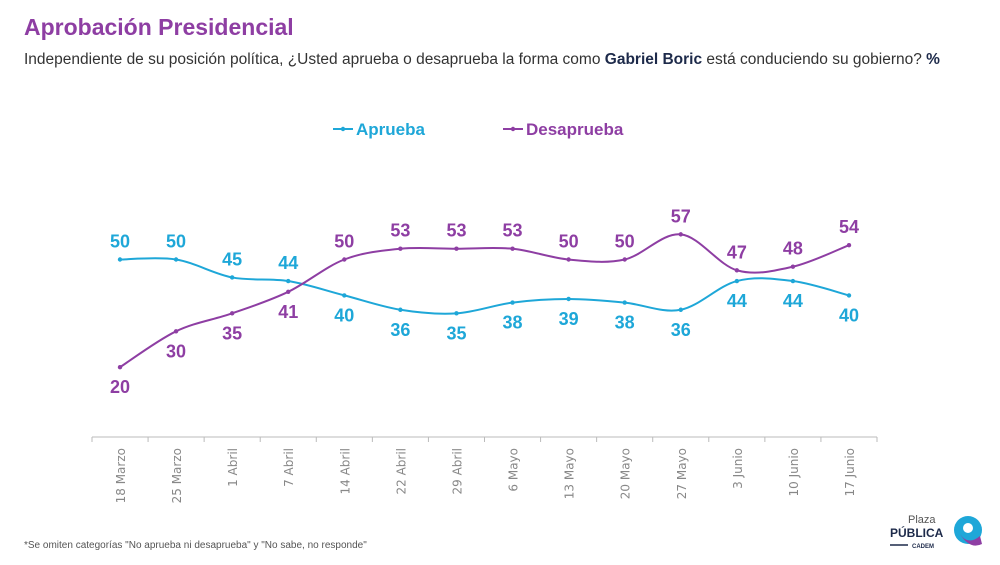 This screenshot has width=1000, height=565. Describe the element at coordinates (814, 59) in the screenshot. I see `subtitle-text-end: está conduciendo su gobierno?` at that location.